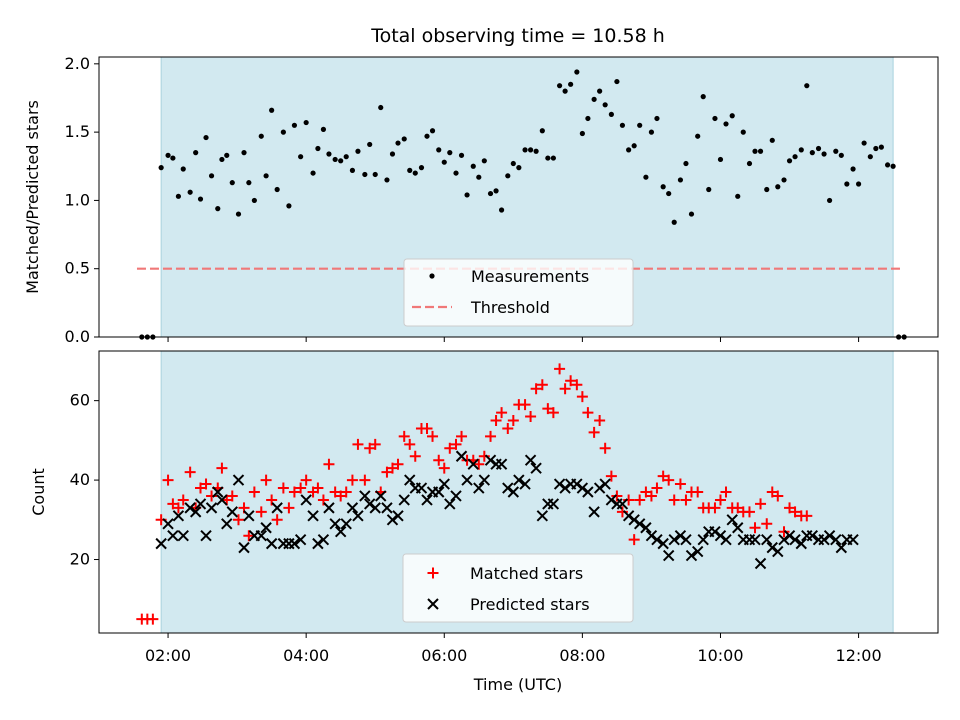 This screenshot has width=960, height=720. What do you see at coordinates (517, 36) in the screenshot?
I see `chart-title: Total observing time = 10.58 h` at bounding box center [517, 36].